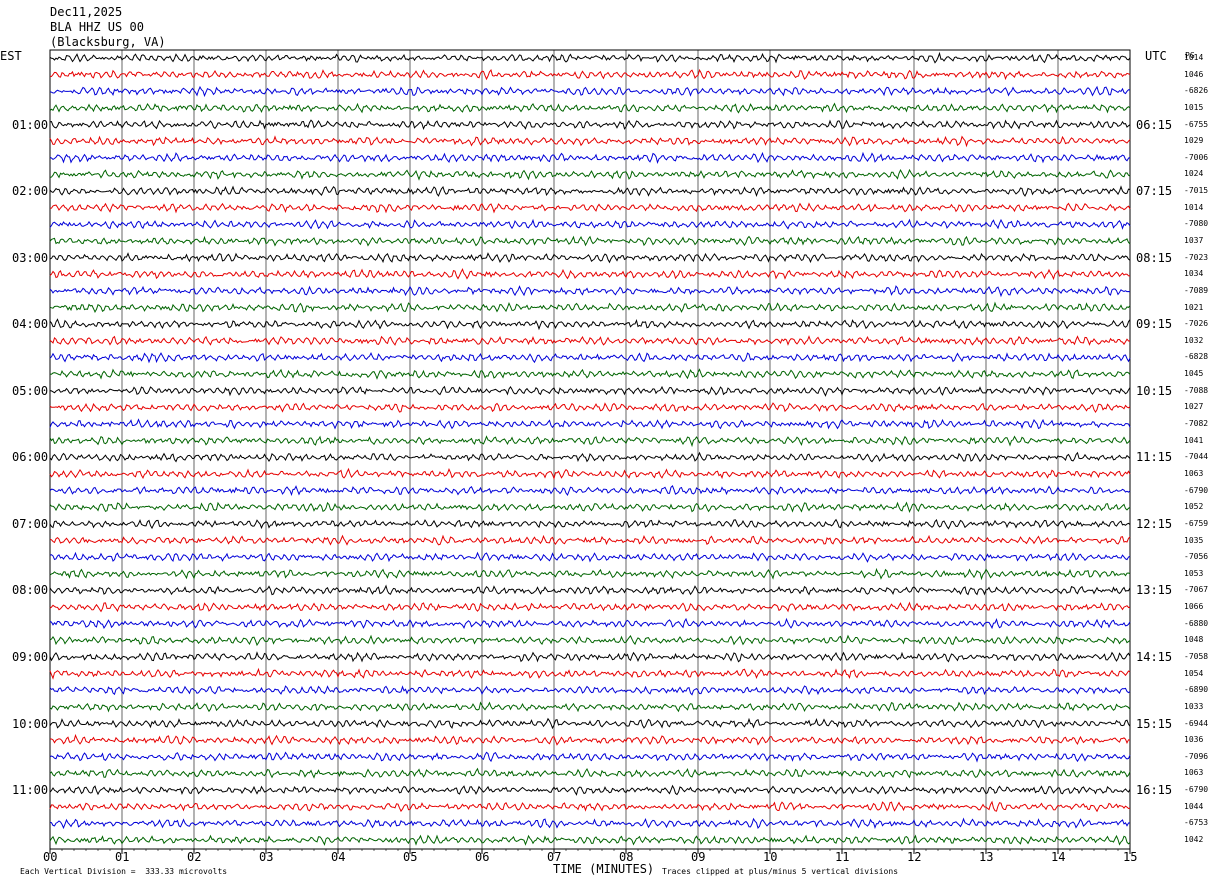 Image resolution: width=1210 pixels, height=886 pixels. Describe the element at coordinates (1194, 540) in the screenshot. I see `trace-value-label: 1035` at that location.